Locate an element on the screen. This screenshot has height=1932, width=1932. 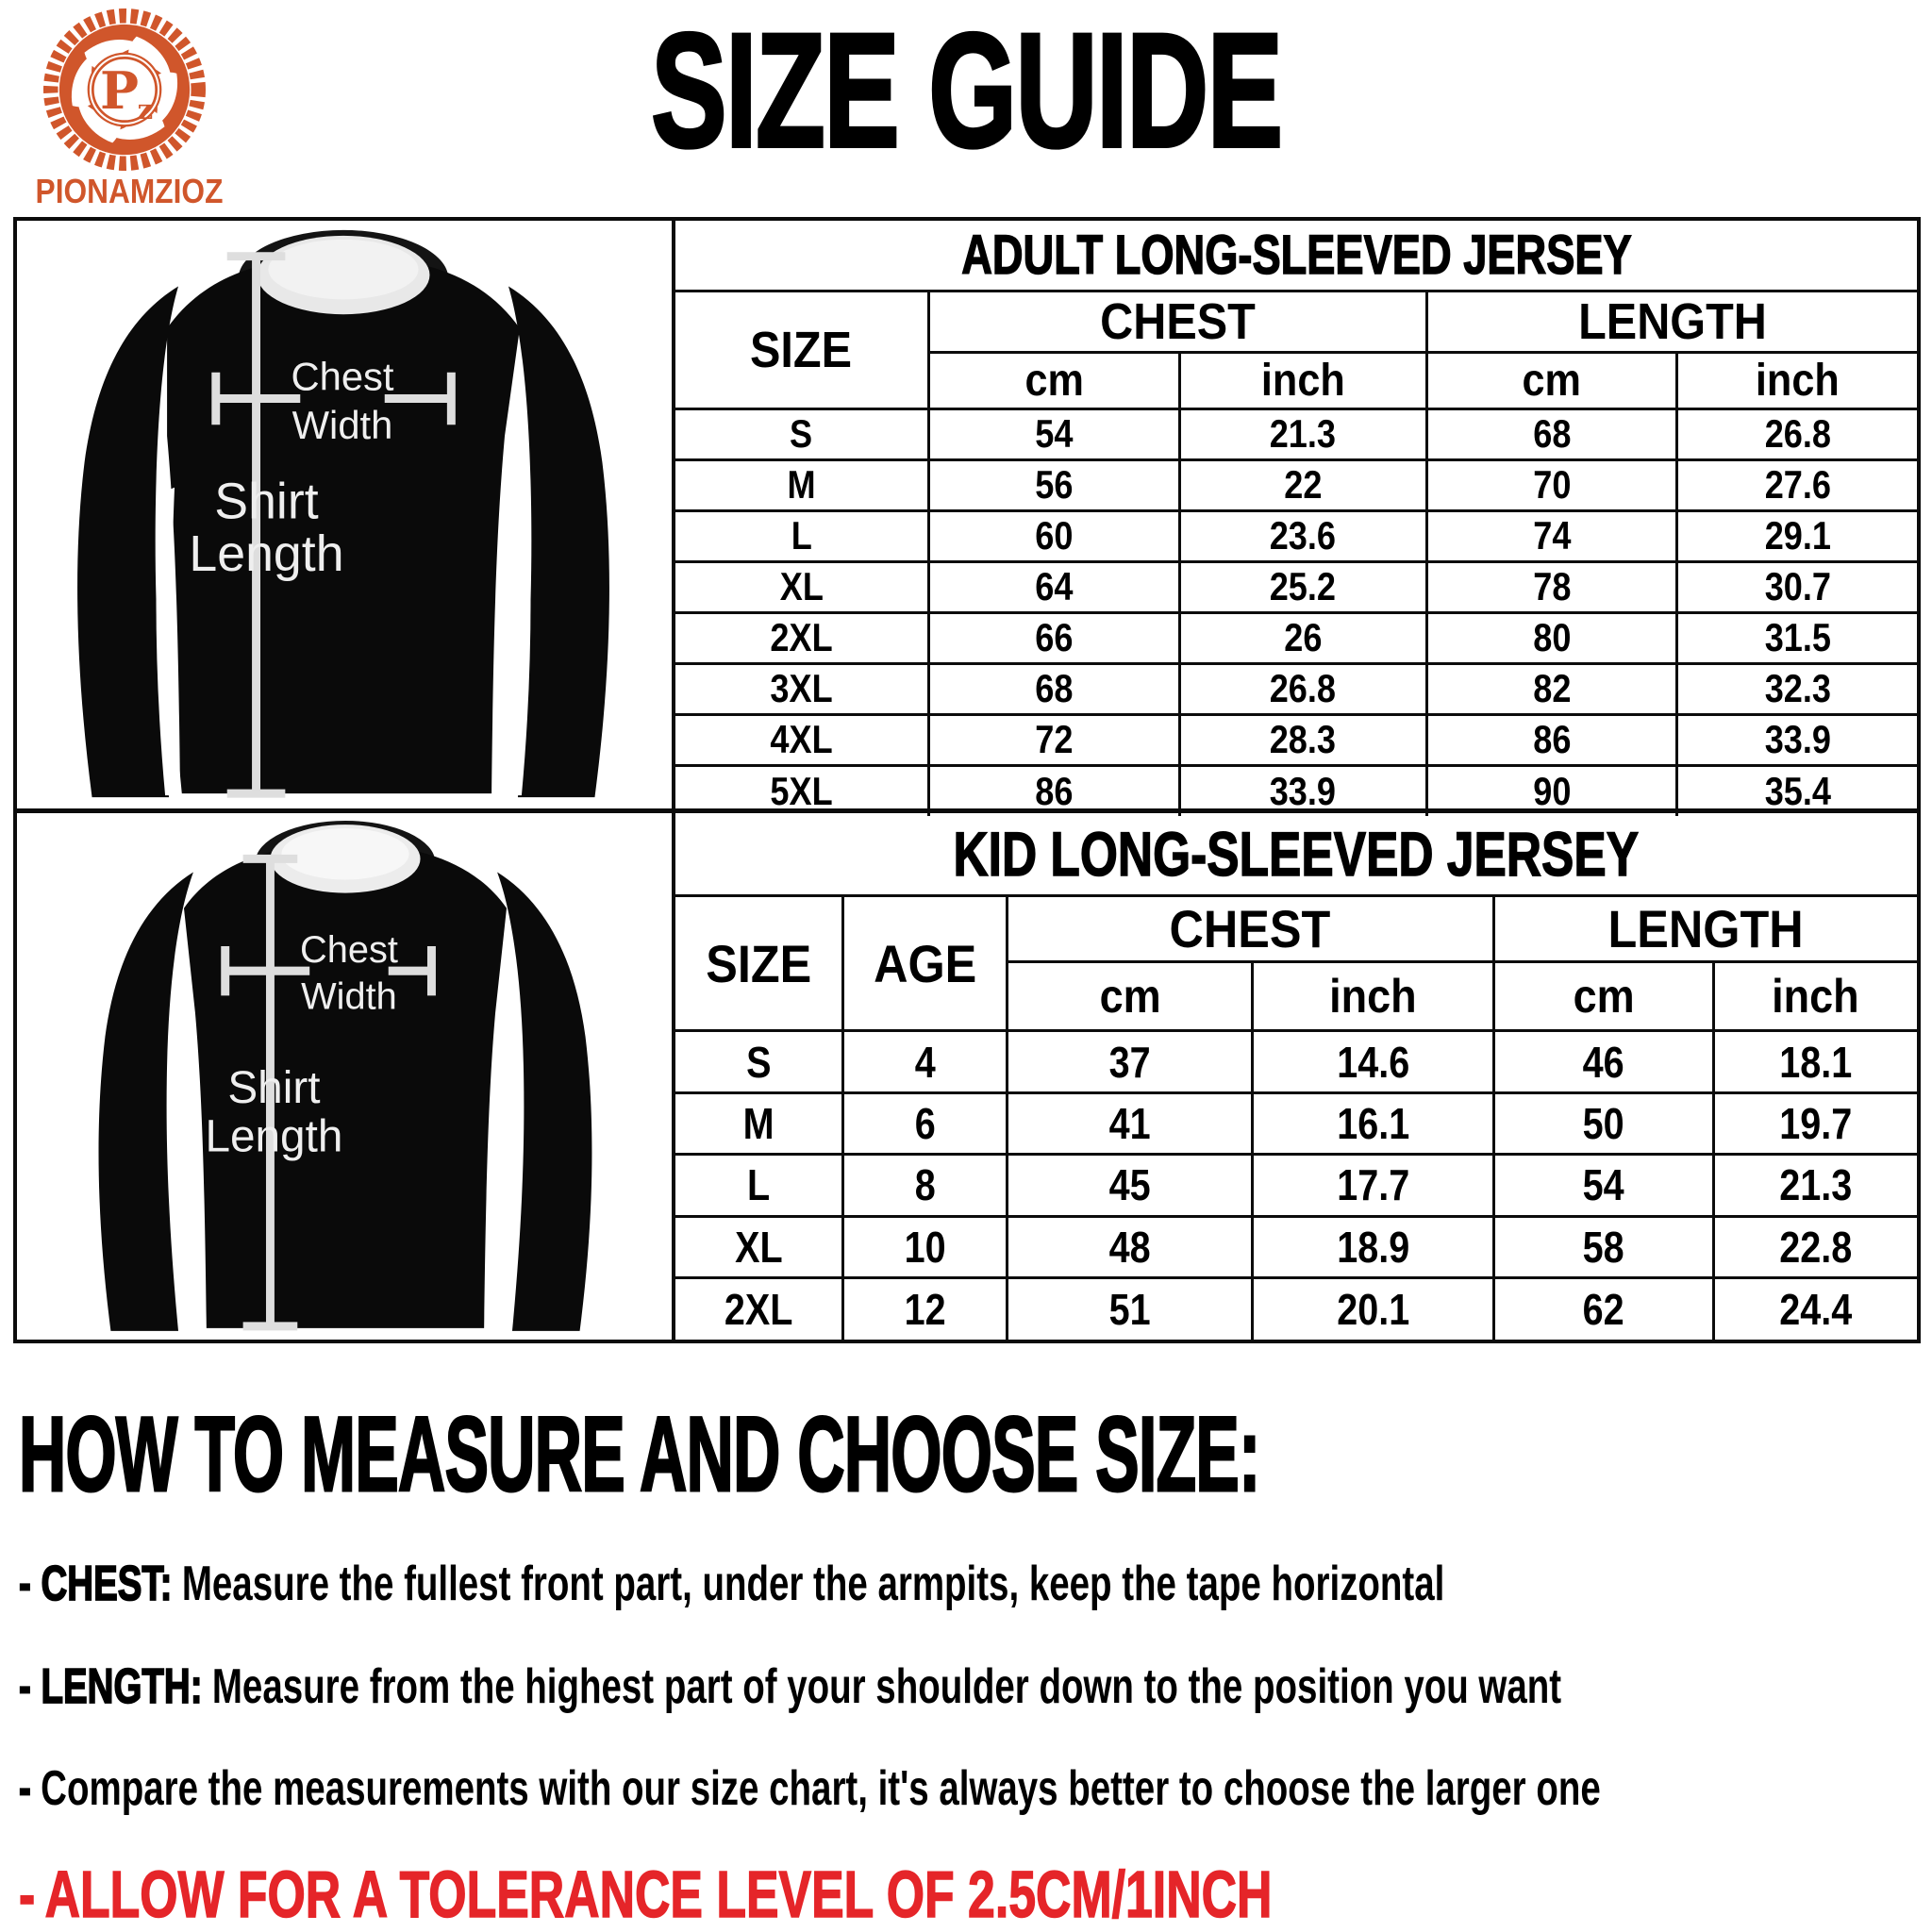
brand-name: PIONAMZIOZ is located at coordinates (129, 191).